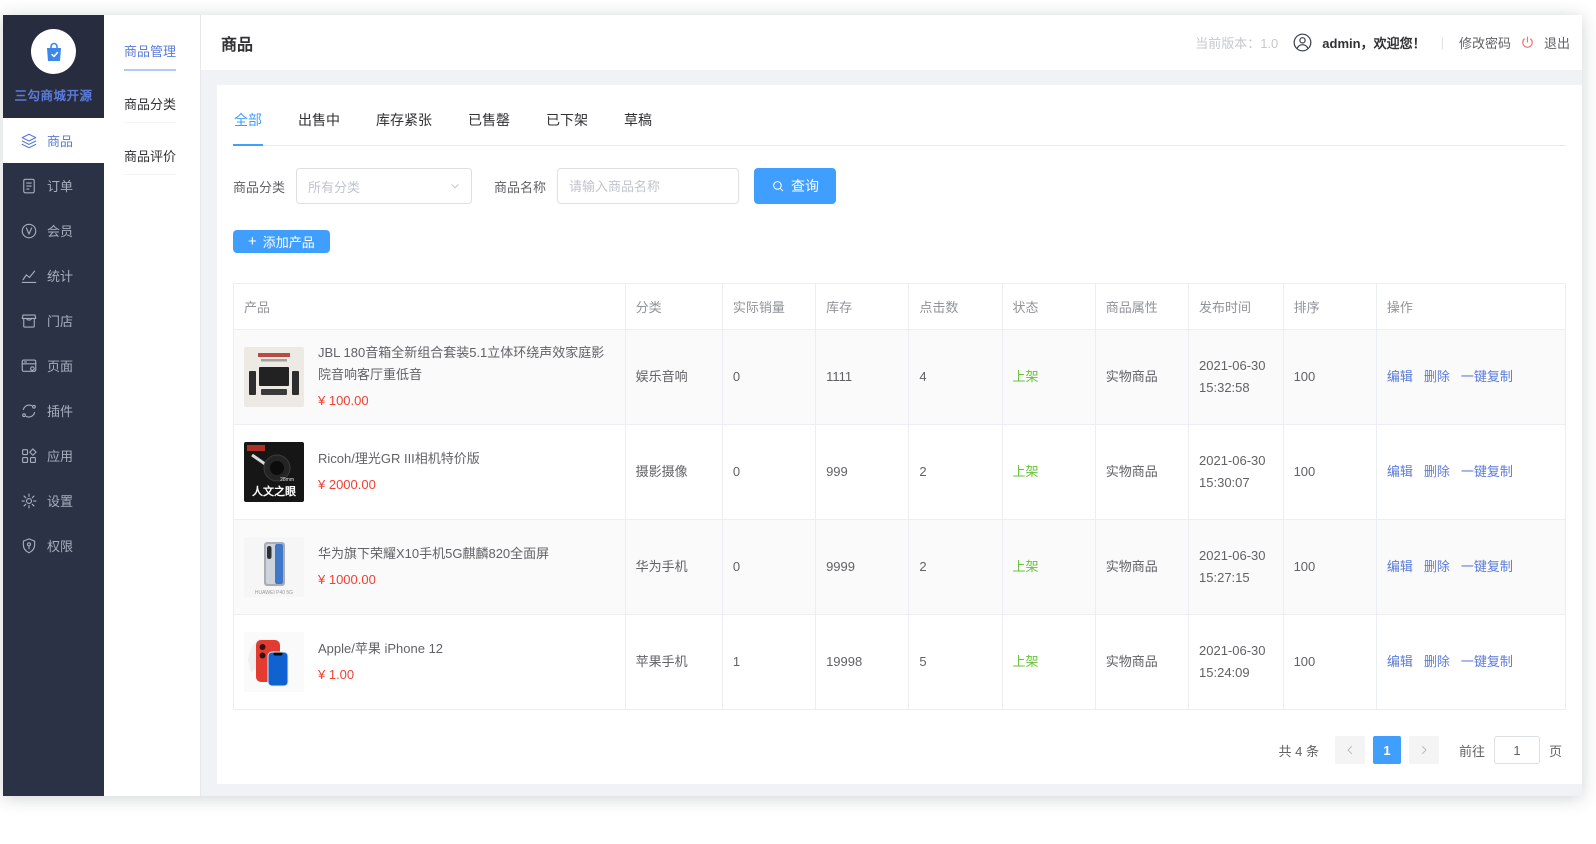  Describe the element at coordinates (1236, 306) in the screenshot. I see `column-header: 发布时间` at that location.